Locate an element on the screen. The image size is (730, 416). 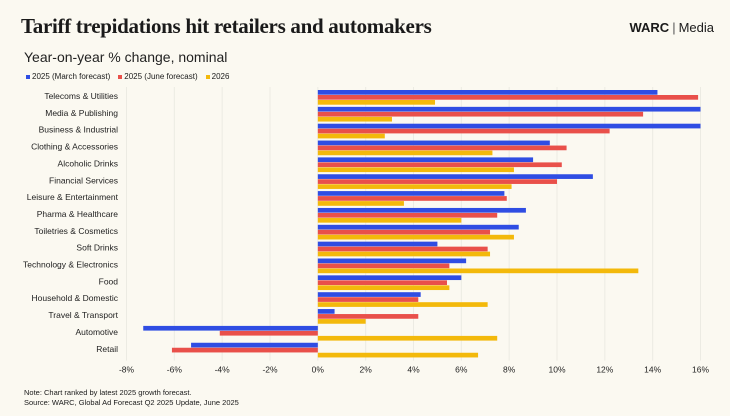
x-tick-label: 14% is located at coordinates (652, 370).